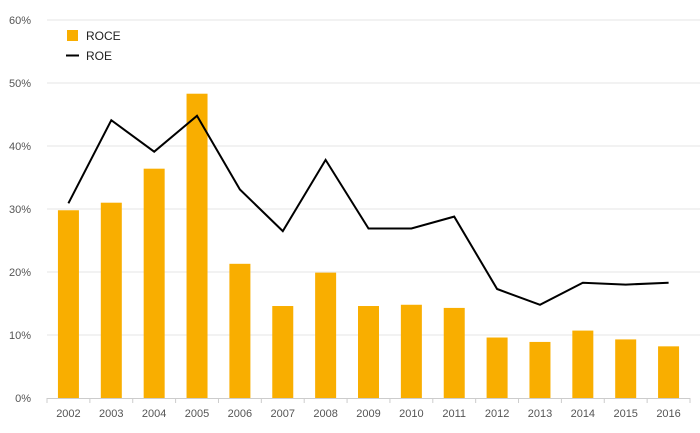 This screenshot has height=433, width=700. I want to click on y-tick-label: 0%, so click(23, 399).